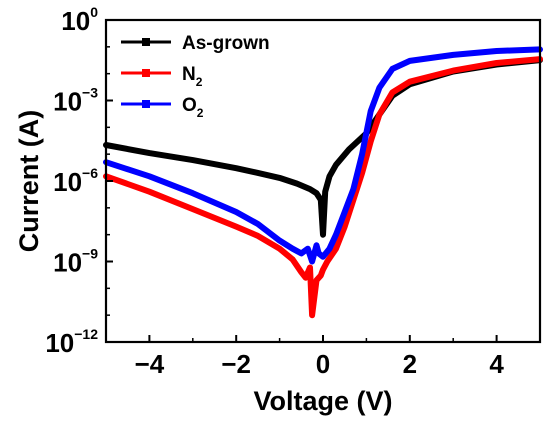  Describe the element at coordinates (75, 181) in the screenshot. I see `y-tick-label: 10⁻⁶` at that location.